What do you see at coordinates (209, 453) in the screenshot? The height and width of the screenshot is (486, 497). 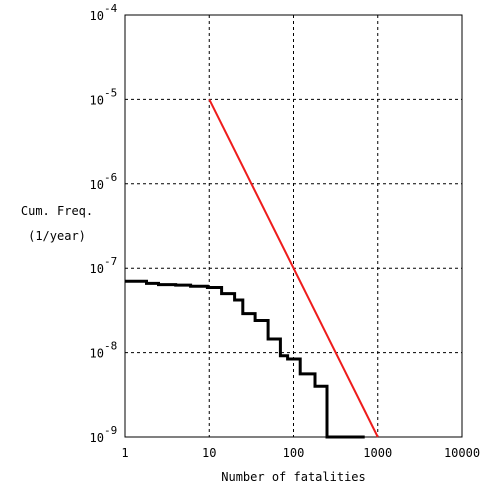 I see `x-tick-label: 10` at bounding box center [209, 453].